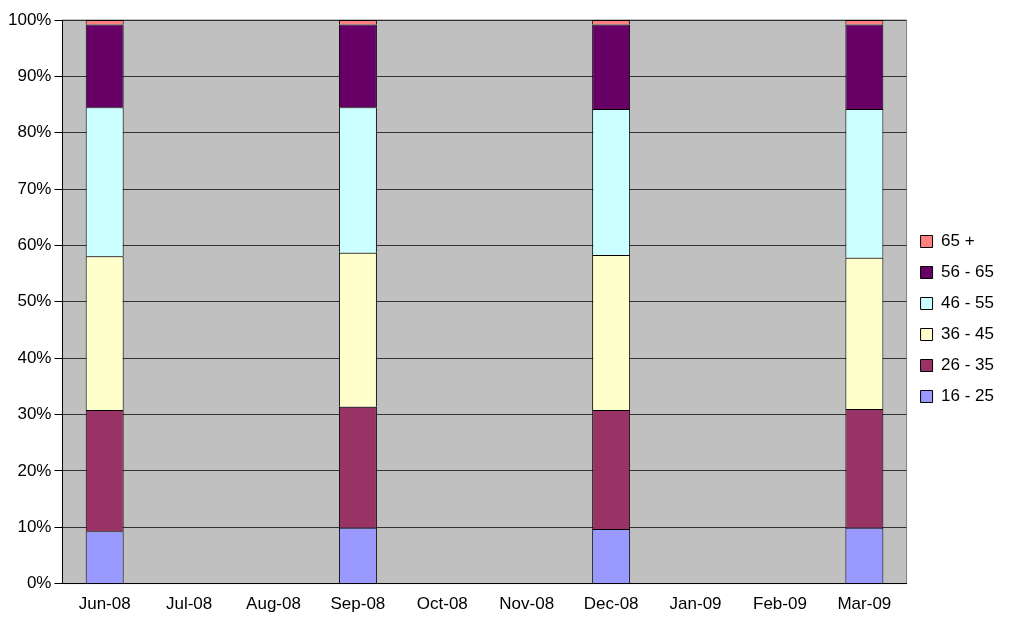  Describe the element at coordinates (104, 604) in the screenshot. I see `x-tick-label: Jun-08` at that location.